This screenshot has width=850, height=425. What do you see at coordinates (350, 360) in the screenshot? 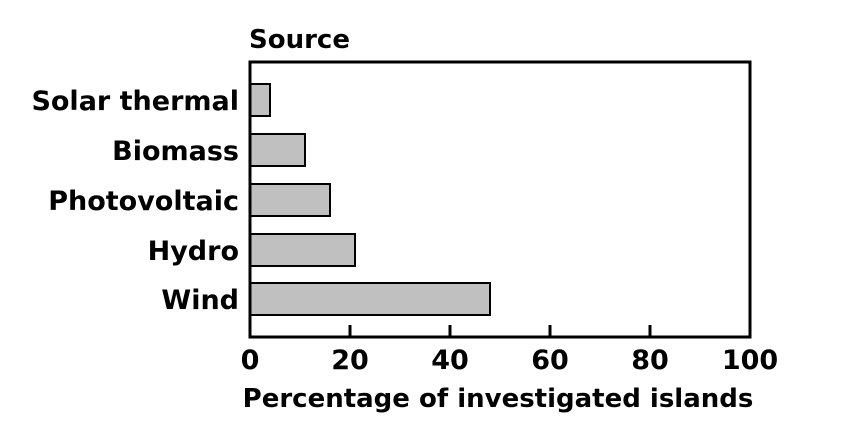
I see `x-tick-label: 20` at bounding box center [350, 360].